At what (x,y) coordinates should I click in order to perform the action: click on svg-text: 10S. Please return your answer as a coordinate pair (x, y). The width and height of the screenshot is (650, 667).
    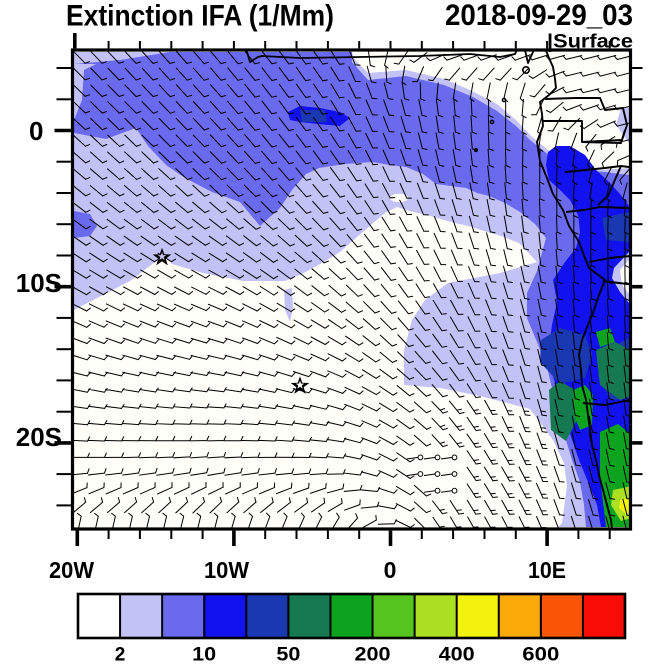
    Looking at the image, I should click on (39, 283).